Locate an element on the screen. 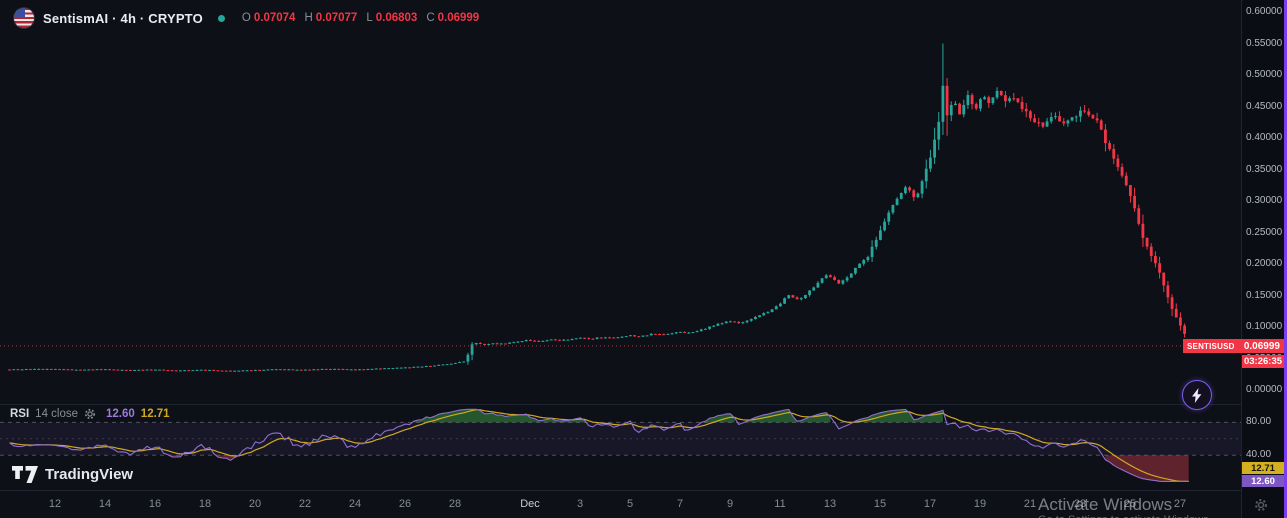  time-axis-label: 5 is located at coordinates (630, 504).